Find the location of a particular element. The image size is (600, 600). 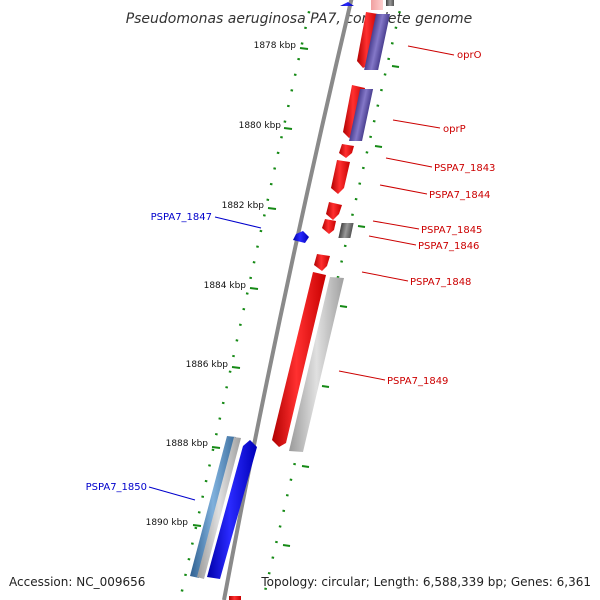

gene-fragment-bottom is located at coordinates (235, 598).